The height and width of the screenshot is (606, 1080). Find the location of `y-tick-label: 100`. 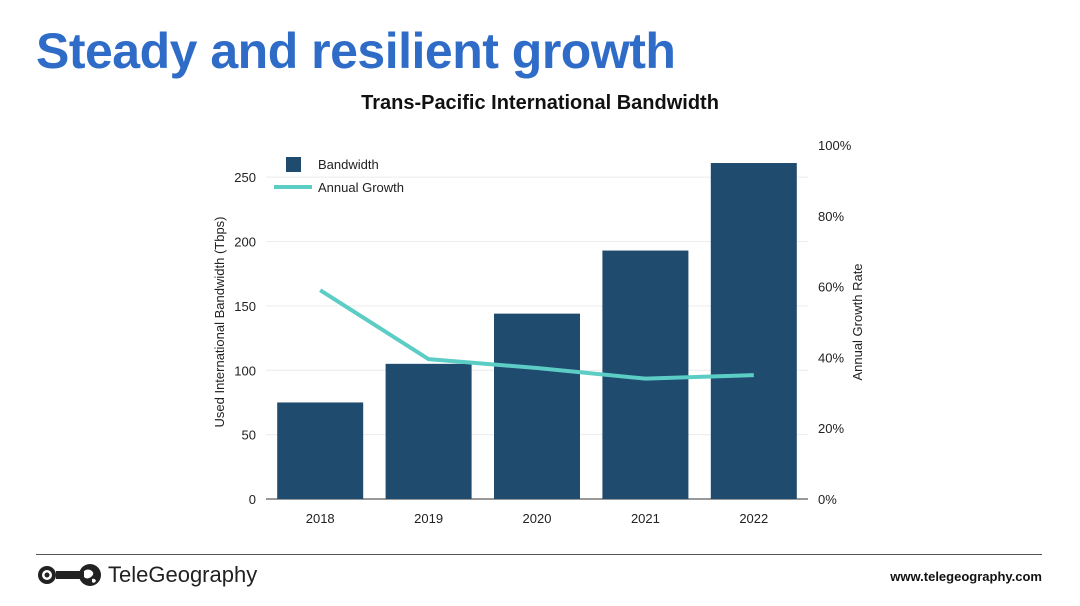

y-tick-label: 100 is located at coordinates (245, 370).